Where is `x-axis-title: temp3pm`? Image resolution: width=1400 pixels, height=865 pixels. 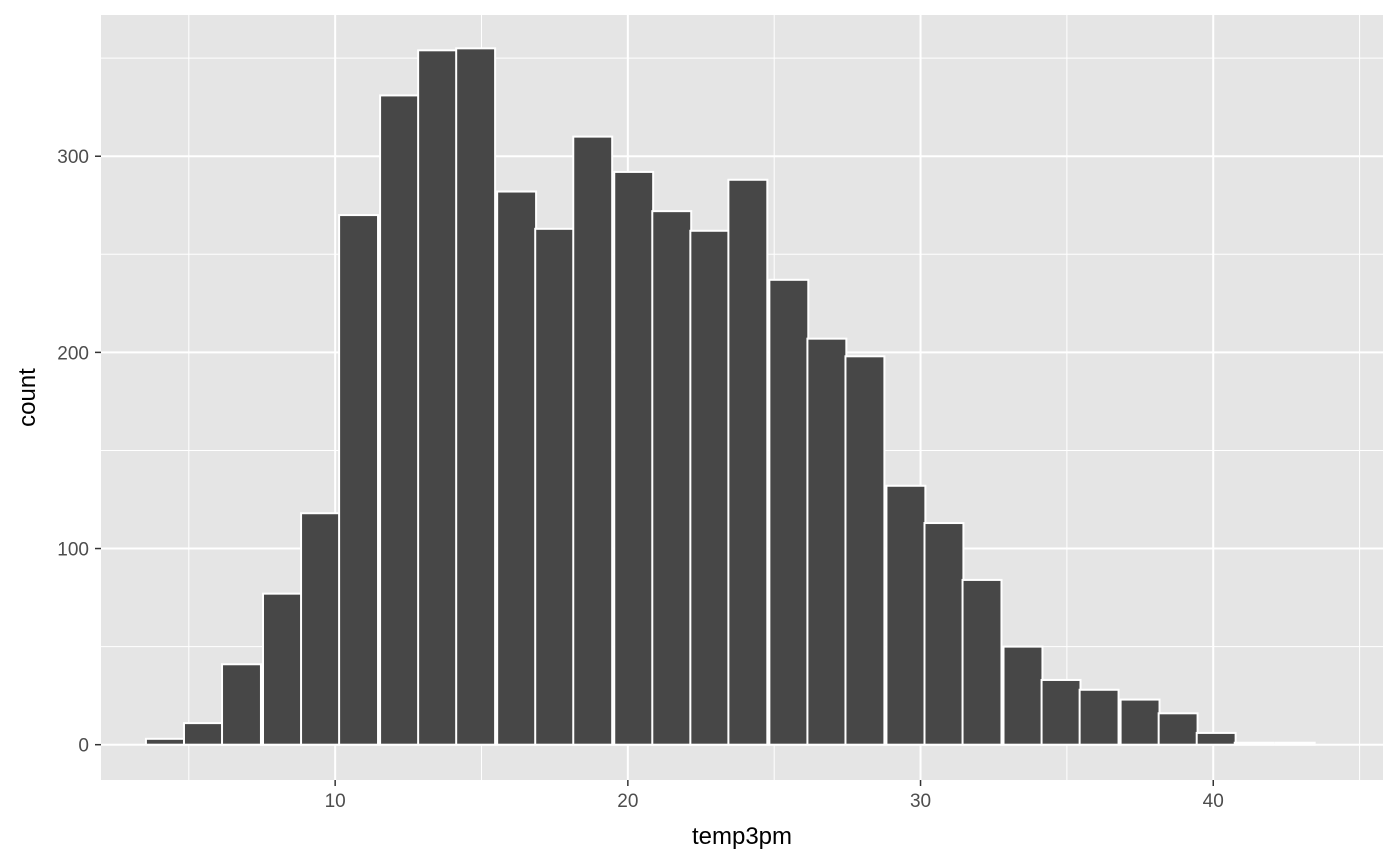 x-axis-title: temp3pm is located at coordinates (742, 836).